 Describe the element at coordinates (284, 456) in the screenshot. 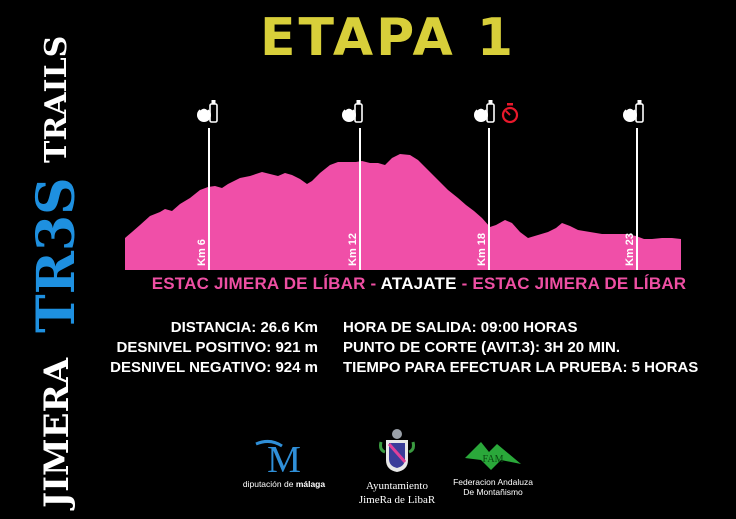

I see `svg-text: M` at that location.